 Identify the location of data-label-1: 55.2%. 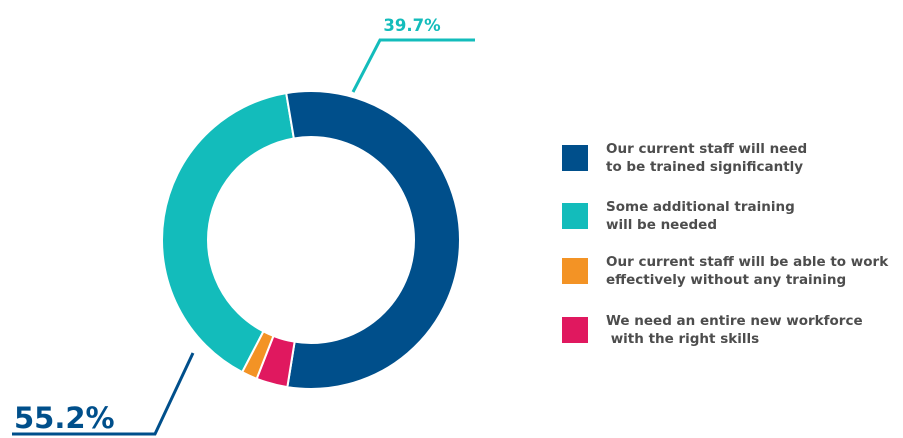
(64, 418).